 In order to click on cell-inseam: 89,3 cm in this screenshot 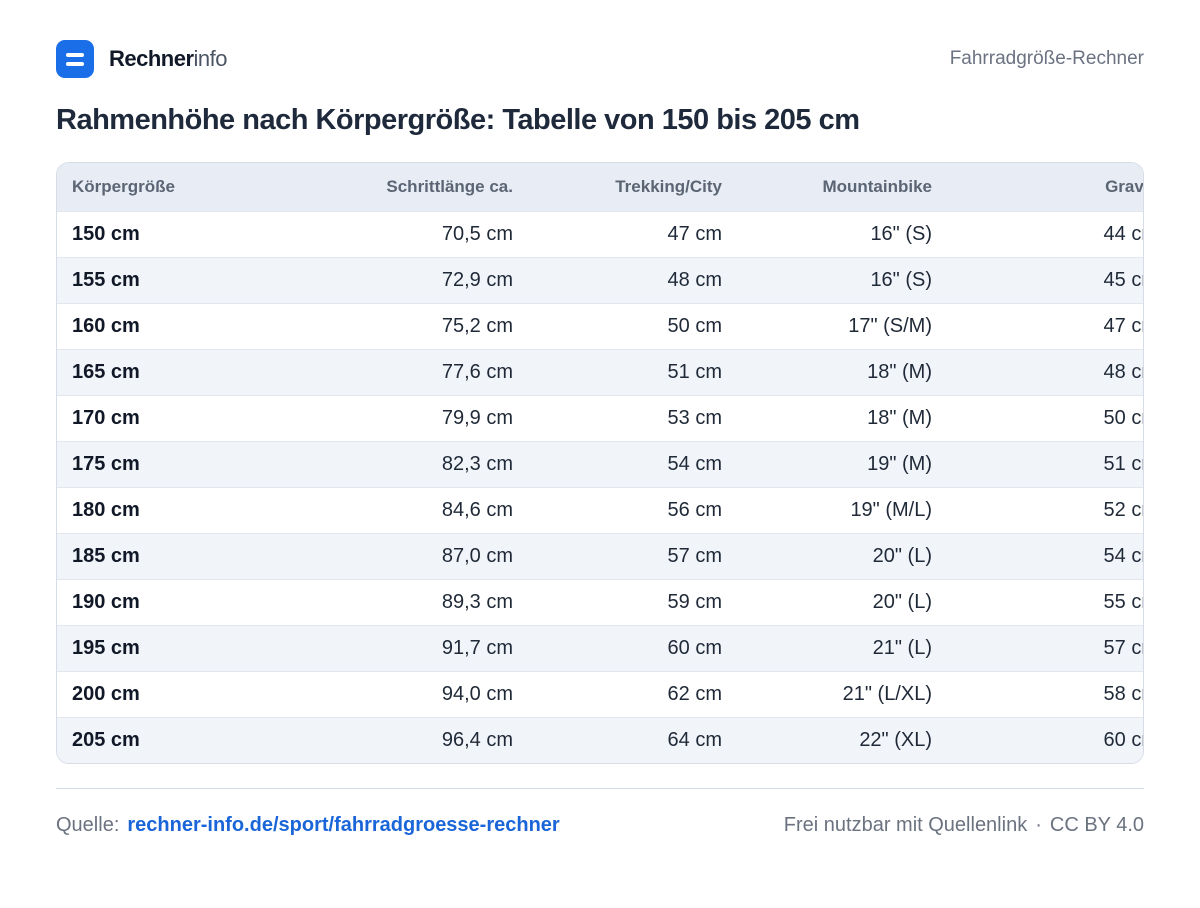, I will do `click(477, 601)`.